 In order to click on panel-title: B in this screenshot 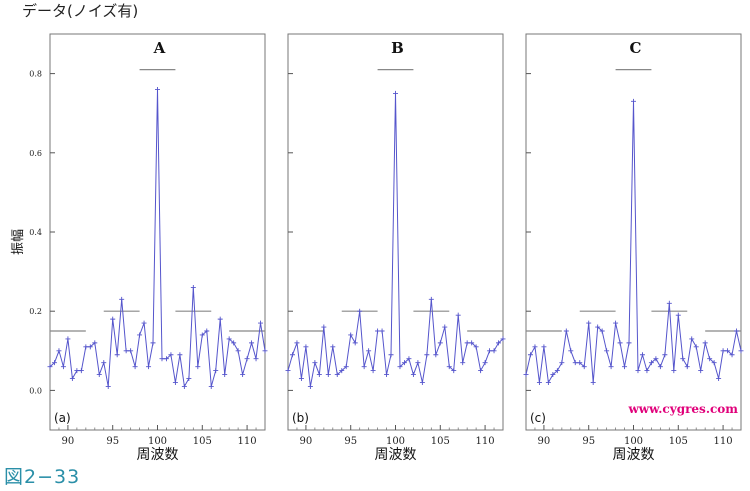, I will do `click(397, 48)`.